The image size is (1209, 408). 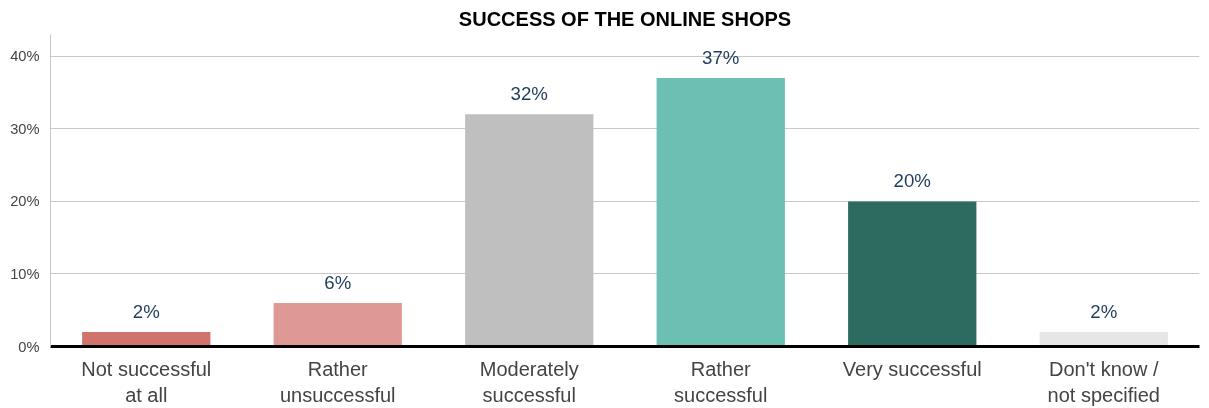 What do you see at coordinates (912, 181) in the screenshot?
I see `data-label: 20%` at bounding box center [912, 181].